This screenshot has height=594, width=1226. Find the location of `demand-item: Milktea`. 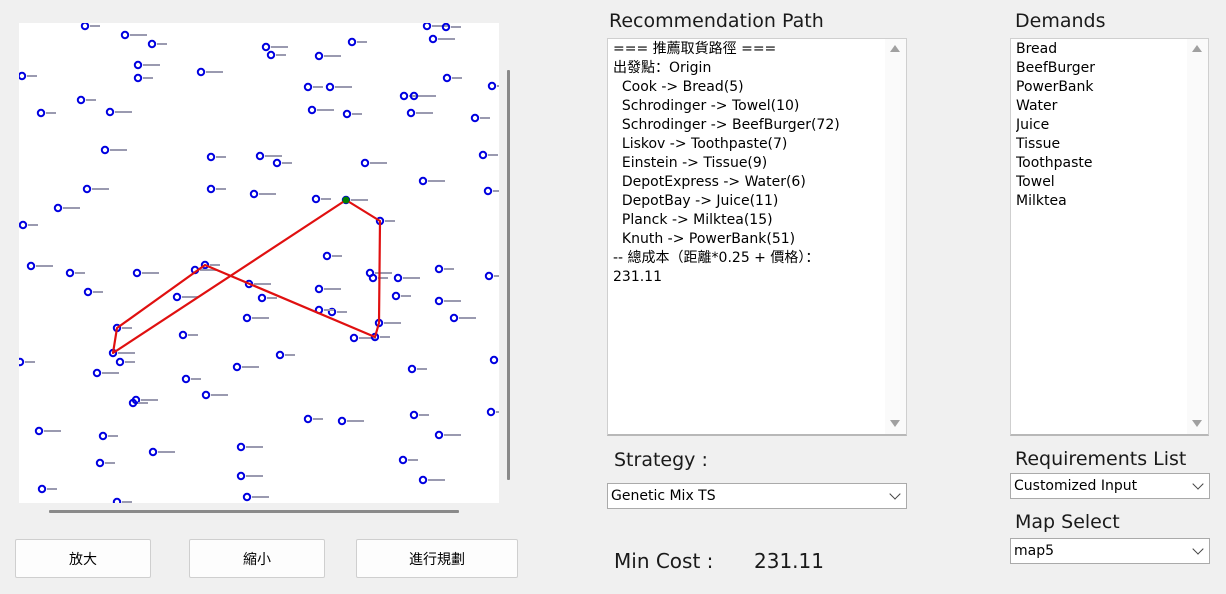

demand-item: Milktea is located at coordinates (1041, 201).